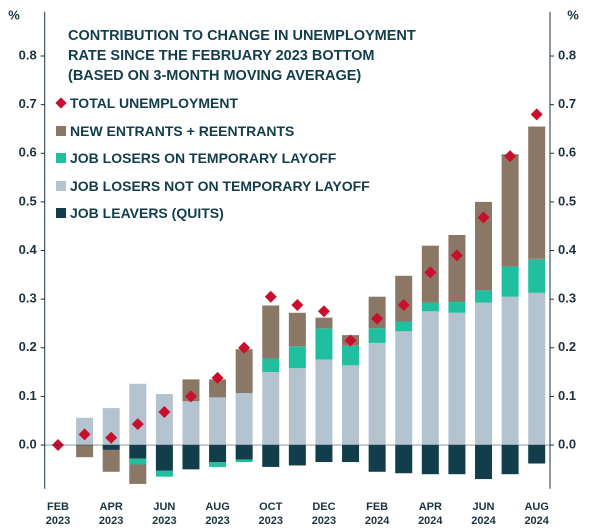 The height and width of the screenshot is (530, 590). Describe the element at coordinates (567, 249) in the screenshot. I see `y2-tick-label: 0.4` at that location.